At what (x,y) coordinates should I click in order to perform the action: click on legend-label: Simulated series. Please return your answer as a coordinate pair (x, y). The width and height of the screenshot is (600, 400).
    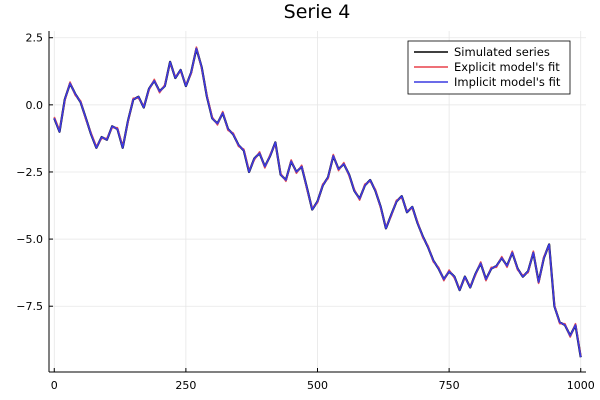
    Looking at the image, I should click on (502, 52).